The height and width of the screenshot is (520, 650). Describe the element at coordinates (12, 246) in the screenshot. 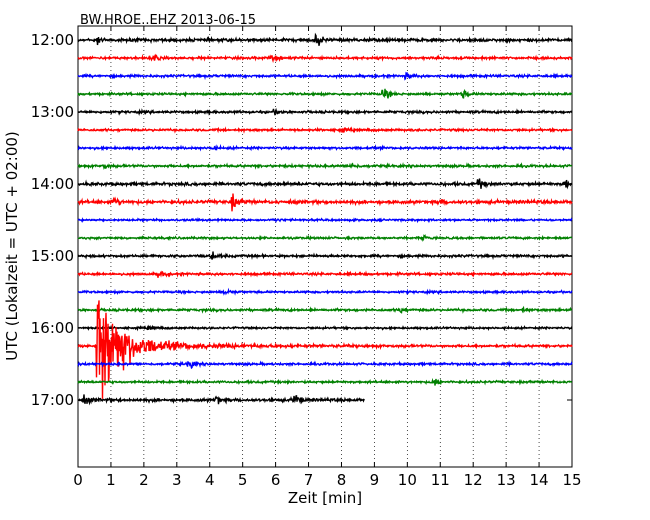

I see `y-axis-label: UTC (Lokalzeit = UTC + 02:00)` at that location.